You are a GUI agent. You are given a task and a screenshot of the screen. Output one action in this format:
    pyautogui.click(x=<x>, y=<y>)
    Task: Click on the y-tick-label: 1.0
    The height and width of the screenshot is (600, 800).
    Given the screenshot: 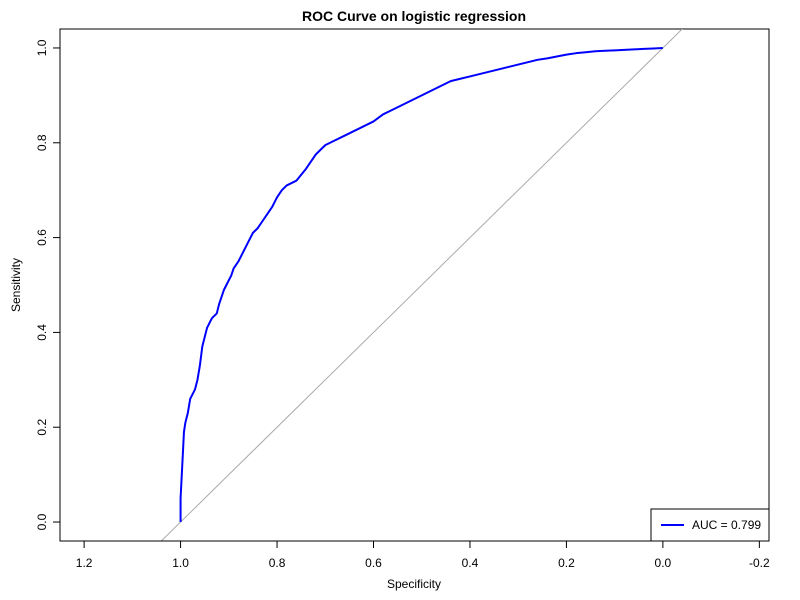 What is the action you would take?
    pyautogui.click(x=42, y=47)
    